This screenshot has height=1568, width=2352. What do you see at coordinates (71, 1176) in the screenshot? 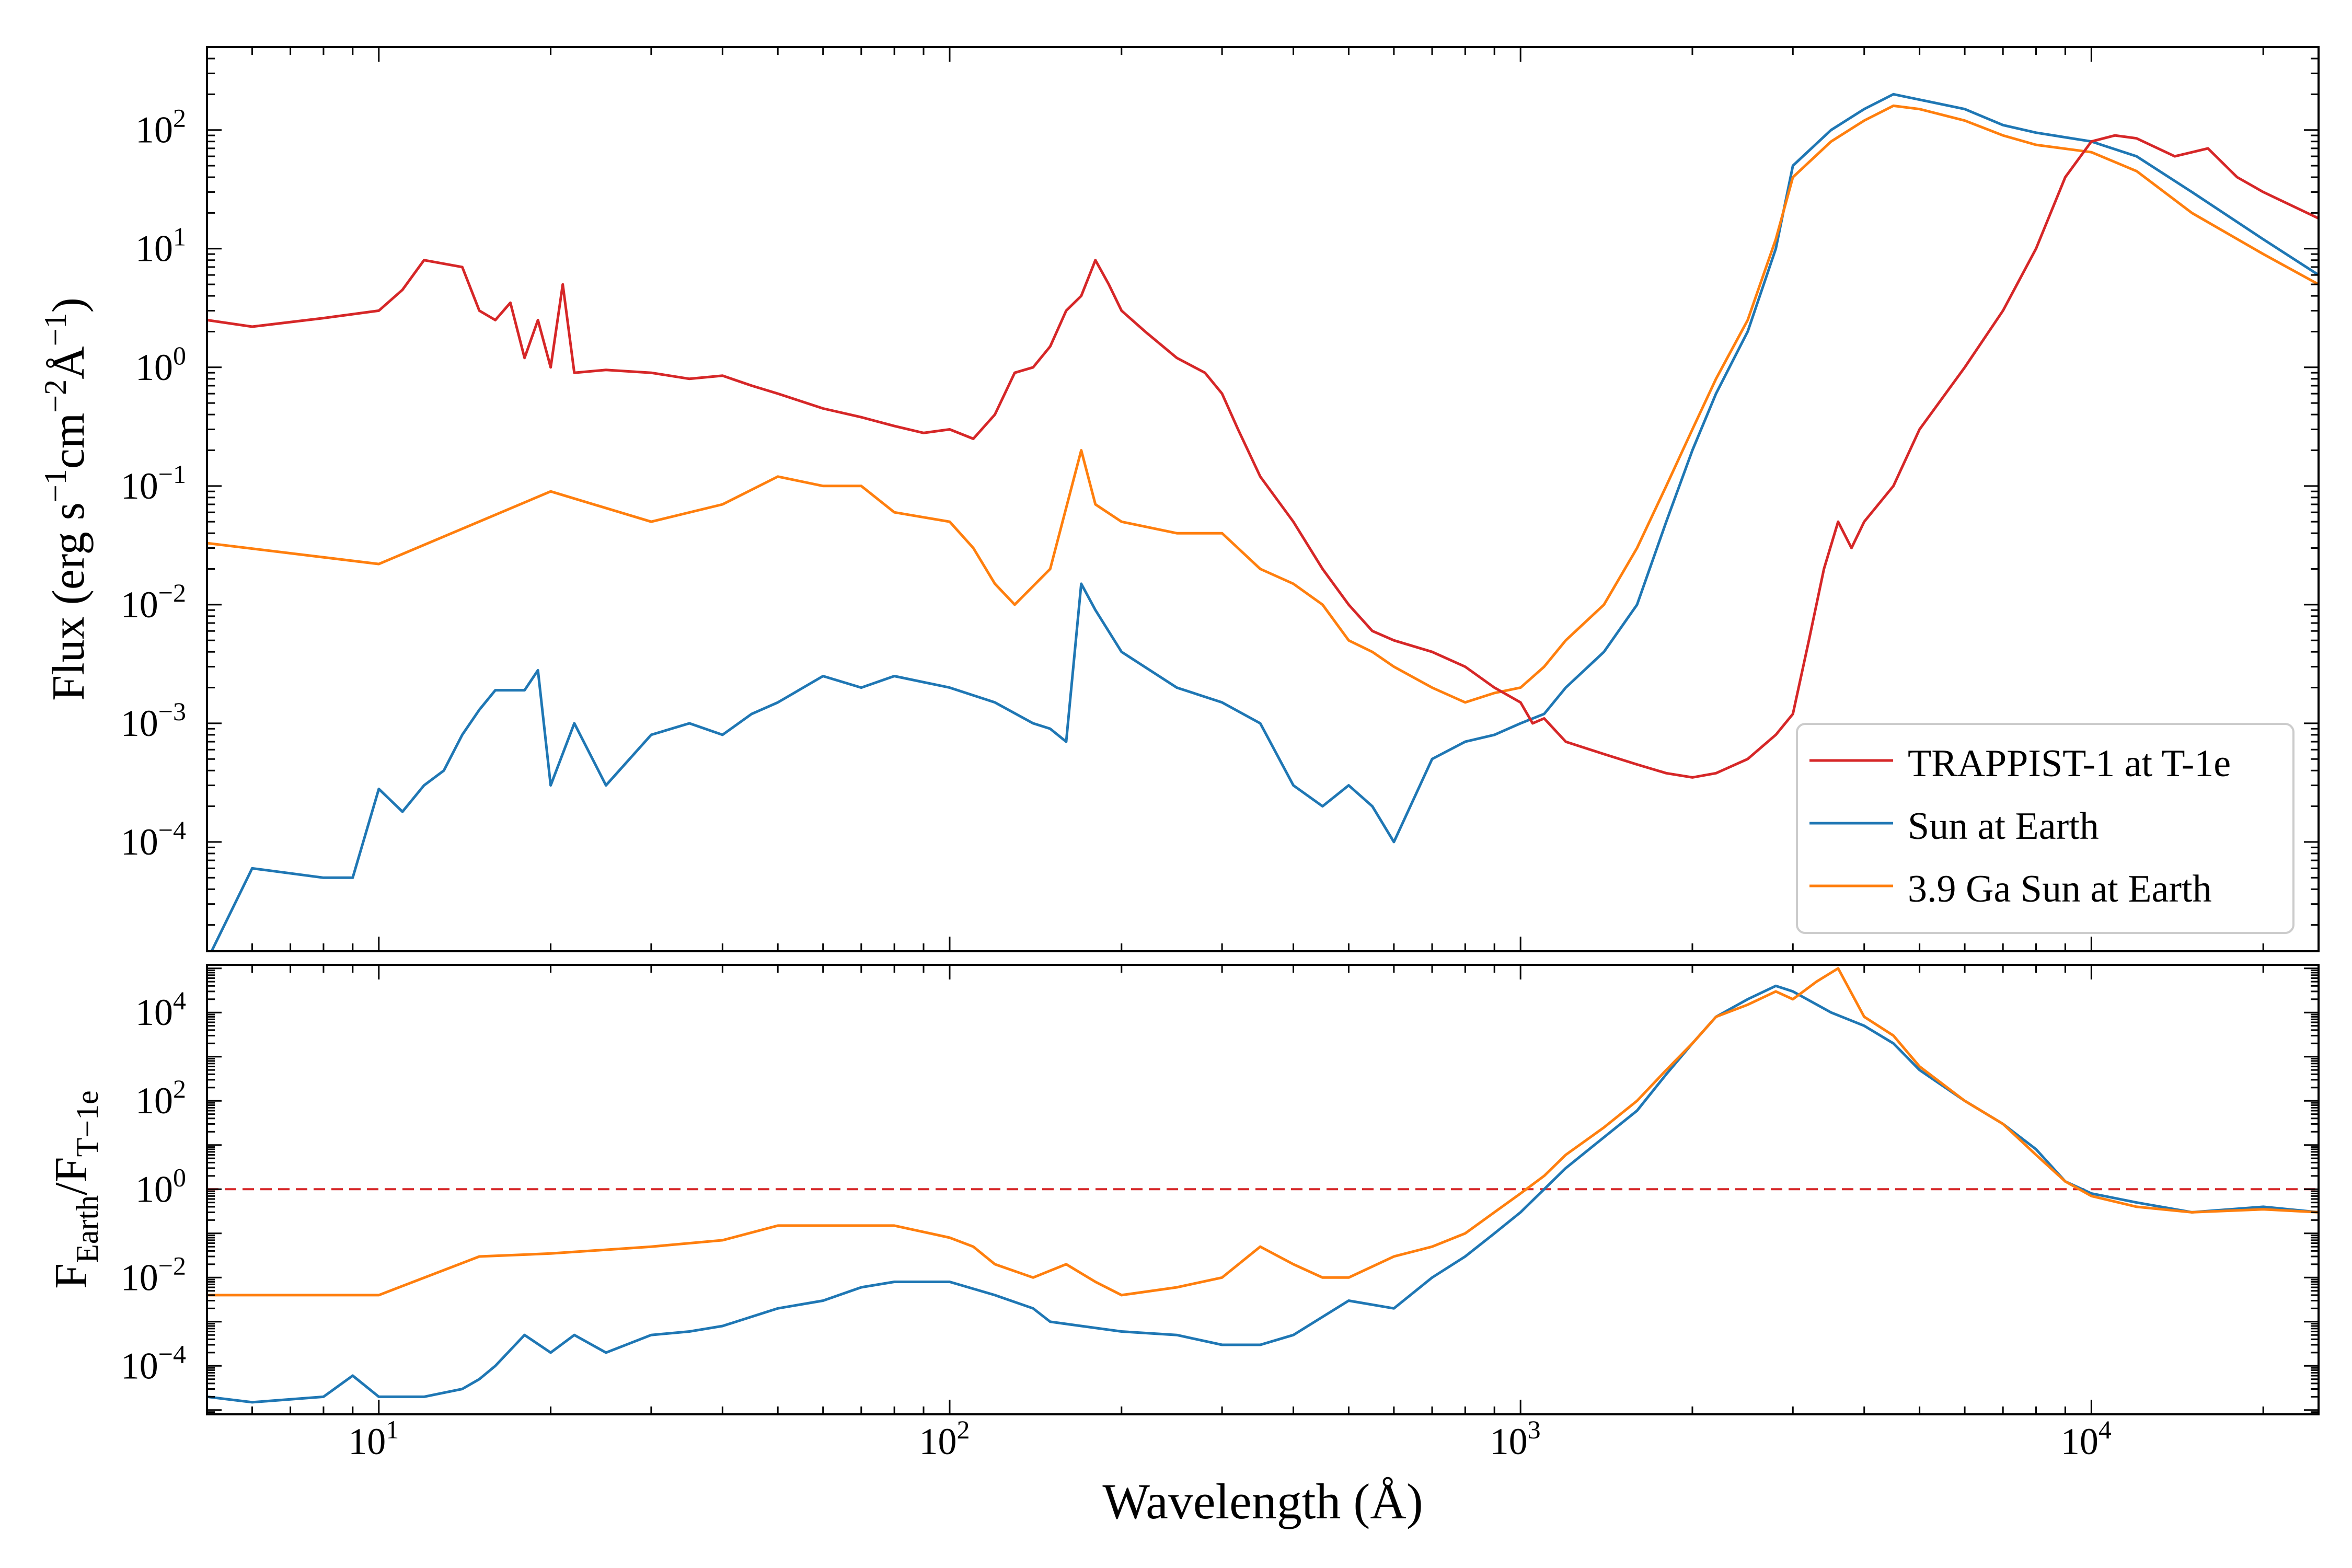
I see `bottom-ylabel-part-2: /F` at bounding box center [71, 1176].